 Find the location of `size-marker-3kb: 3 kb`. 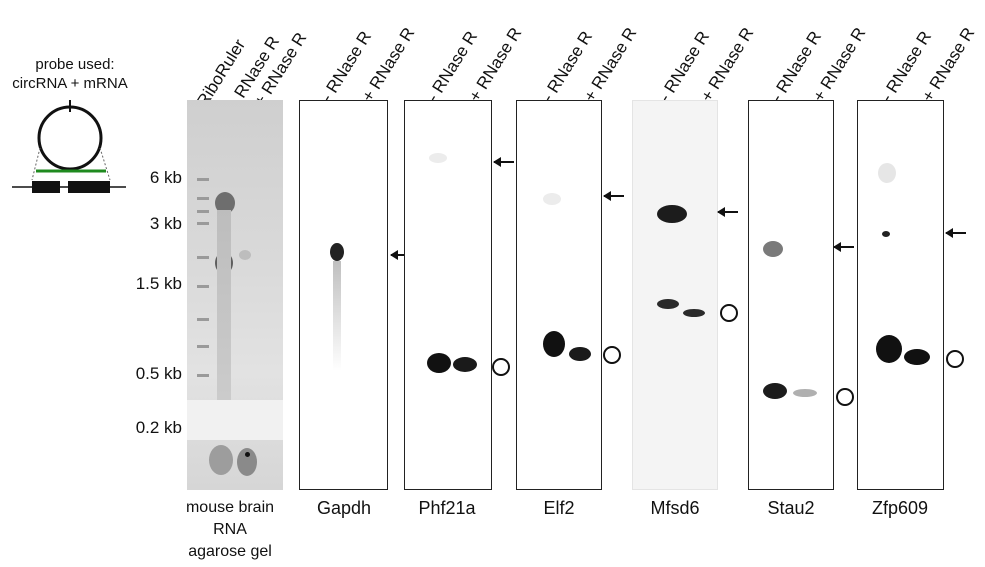

size-marker-3kb: 3 kb is located at coordinates (165, 223).